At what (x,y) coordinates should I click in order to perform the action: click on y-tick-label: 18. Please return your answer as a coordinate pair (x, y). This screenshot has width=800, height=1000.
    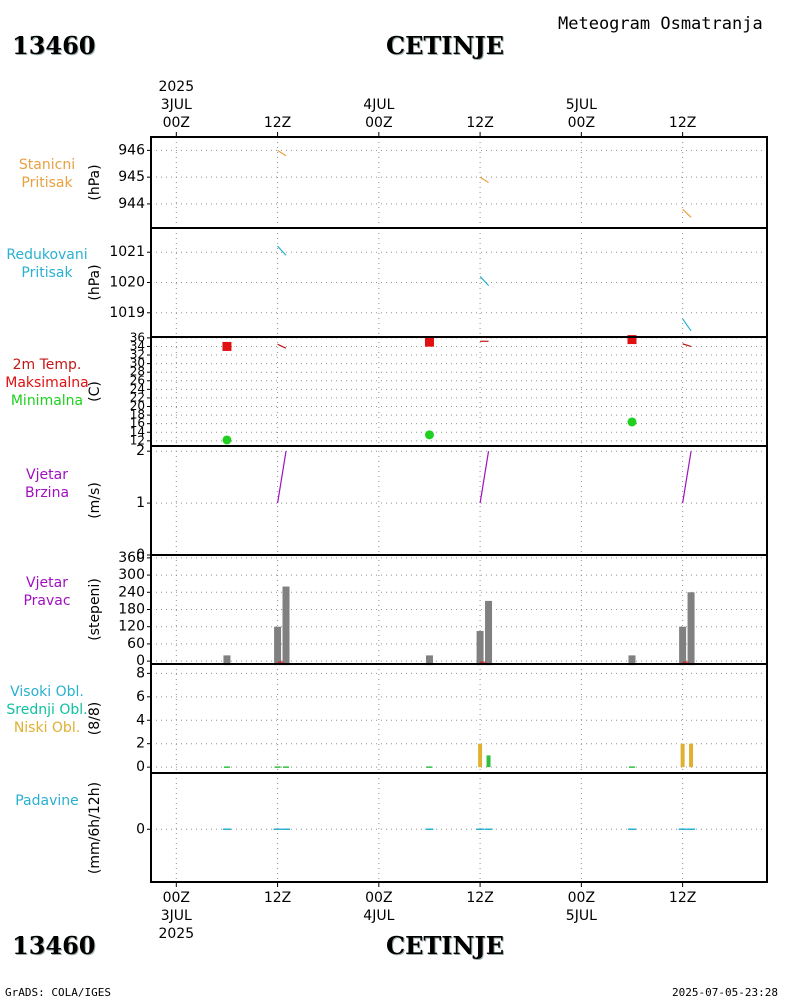
    Looking at the image, I should click on (137, 415).